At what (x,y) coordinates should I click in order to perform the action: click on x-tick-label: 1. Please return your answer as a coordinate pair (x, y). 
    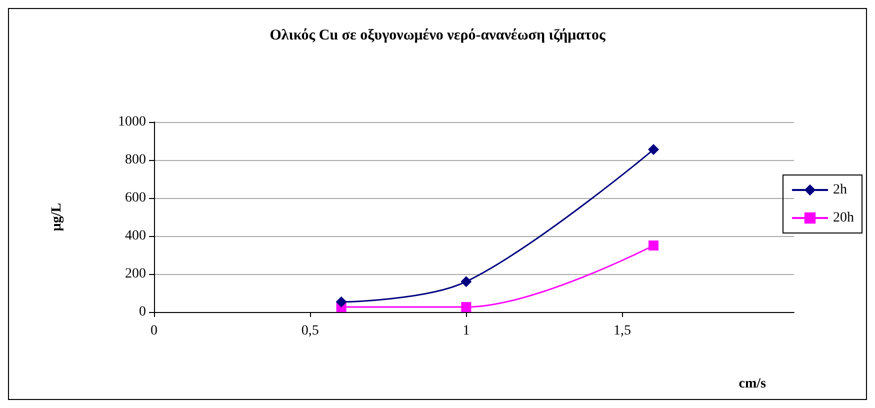
    Looking at the image, I should click on (466, 331).